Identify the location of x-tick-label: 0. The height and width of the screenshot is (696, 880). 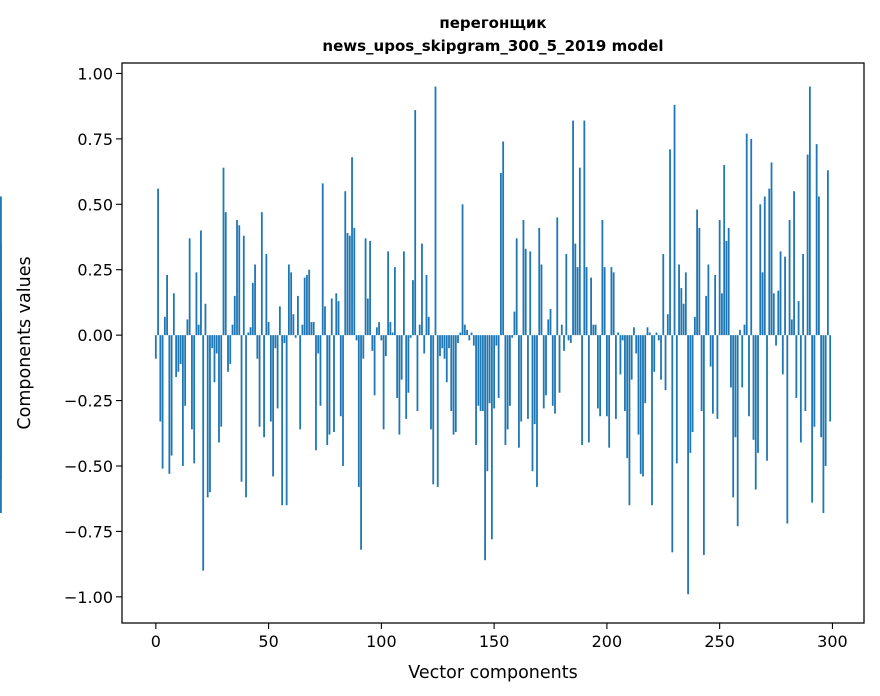
(156, 641).